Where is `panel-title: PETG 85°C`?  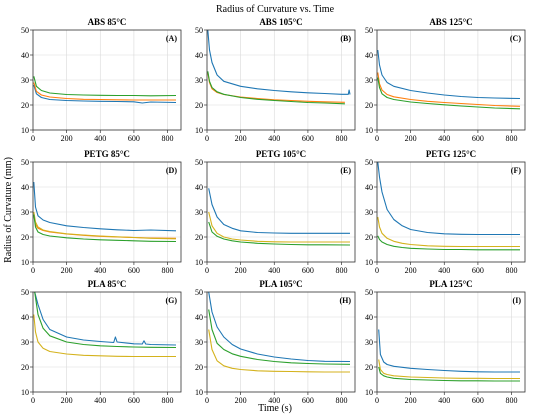 panel-title: PETG 85°C is located at coordinates (107, 154).